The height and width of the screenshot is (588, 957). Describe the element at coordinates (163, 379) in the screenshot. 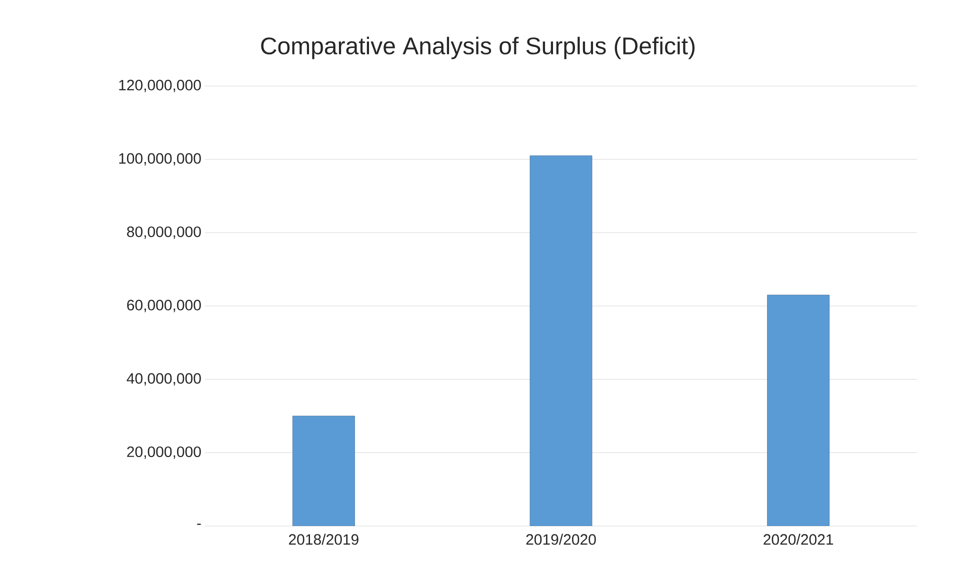

I see `y-tick-label: 40,000,000` at that location.